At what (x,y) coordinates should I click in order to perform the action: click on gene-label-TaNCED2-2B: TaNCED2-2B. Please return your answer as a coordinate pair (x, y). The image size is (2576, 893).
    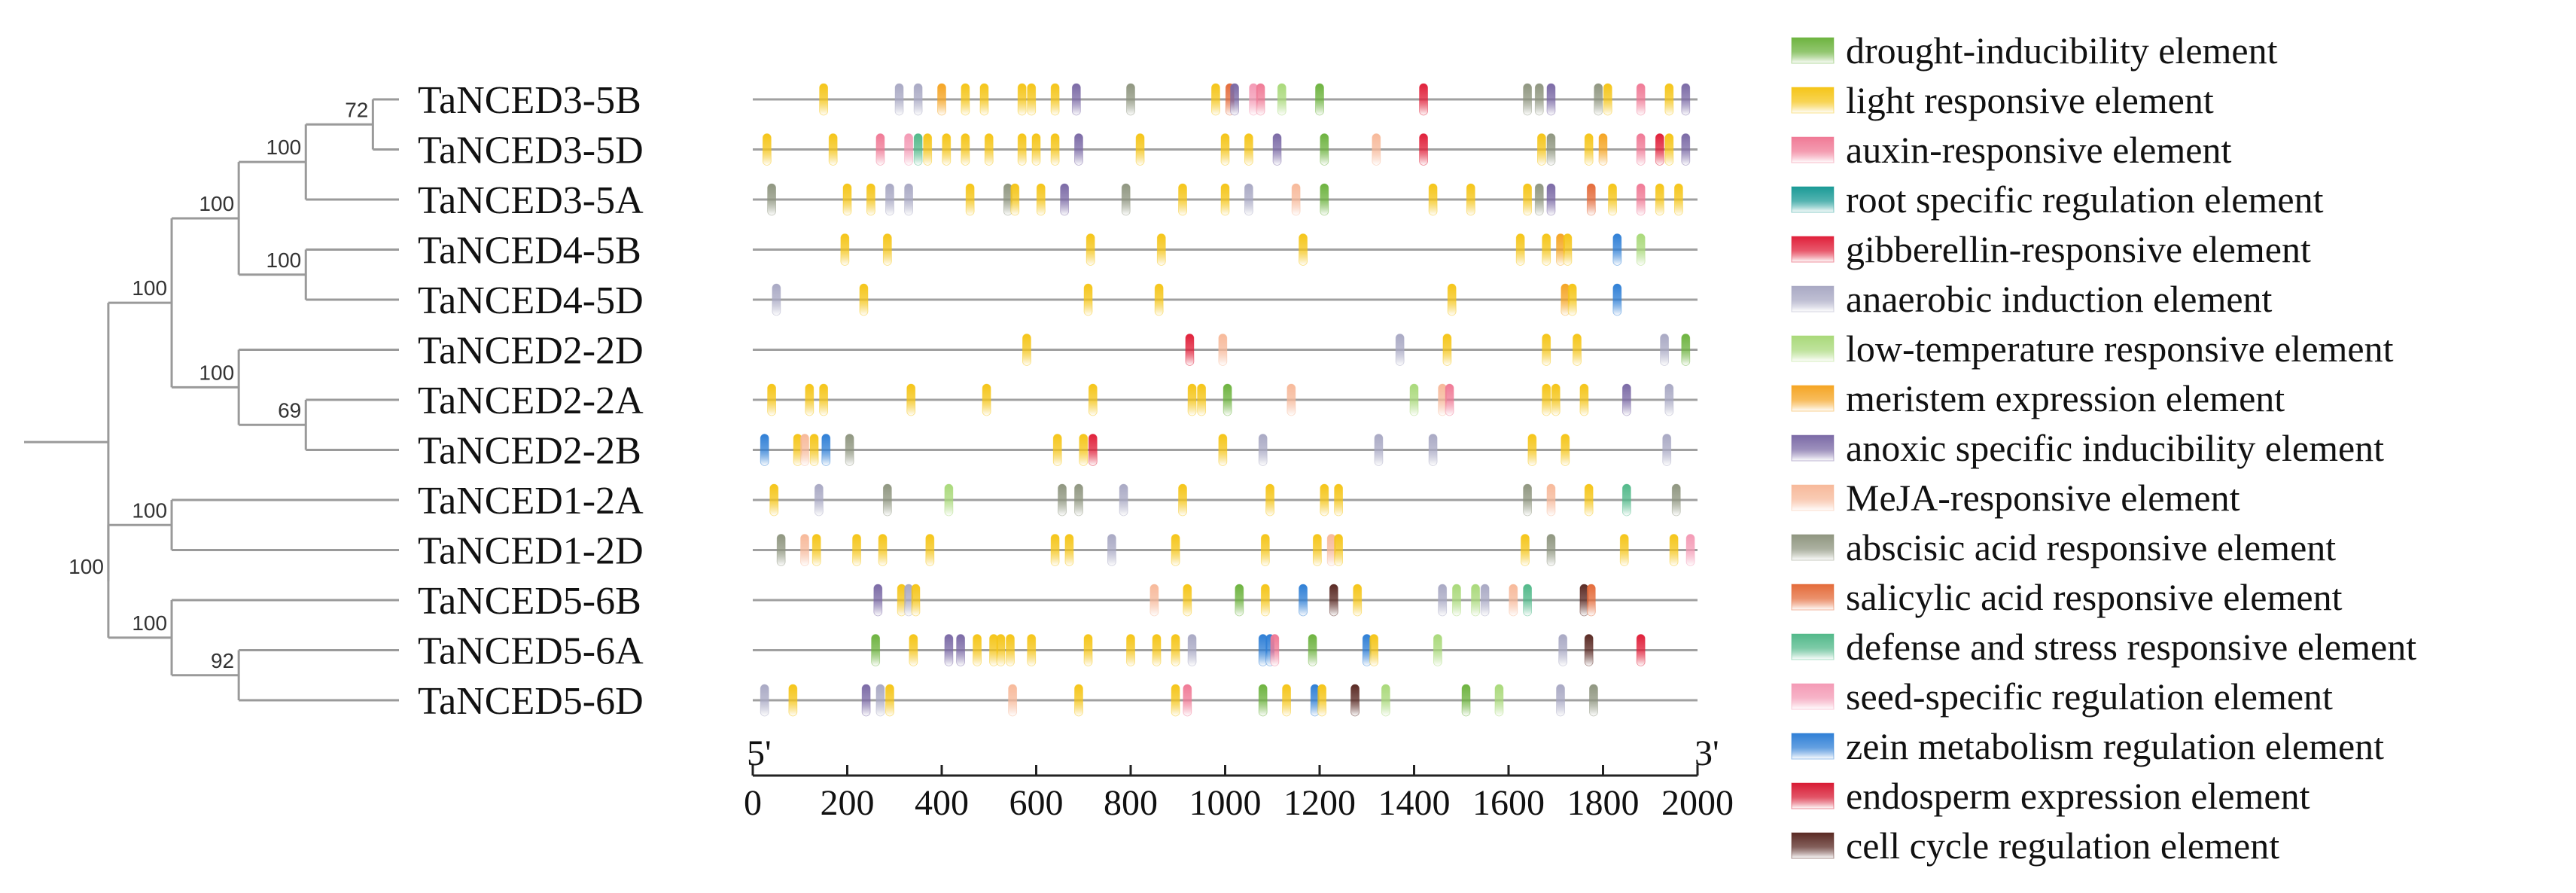
    Looking at the image, I should click on (529, 451).